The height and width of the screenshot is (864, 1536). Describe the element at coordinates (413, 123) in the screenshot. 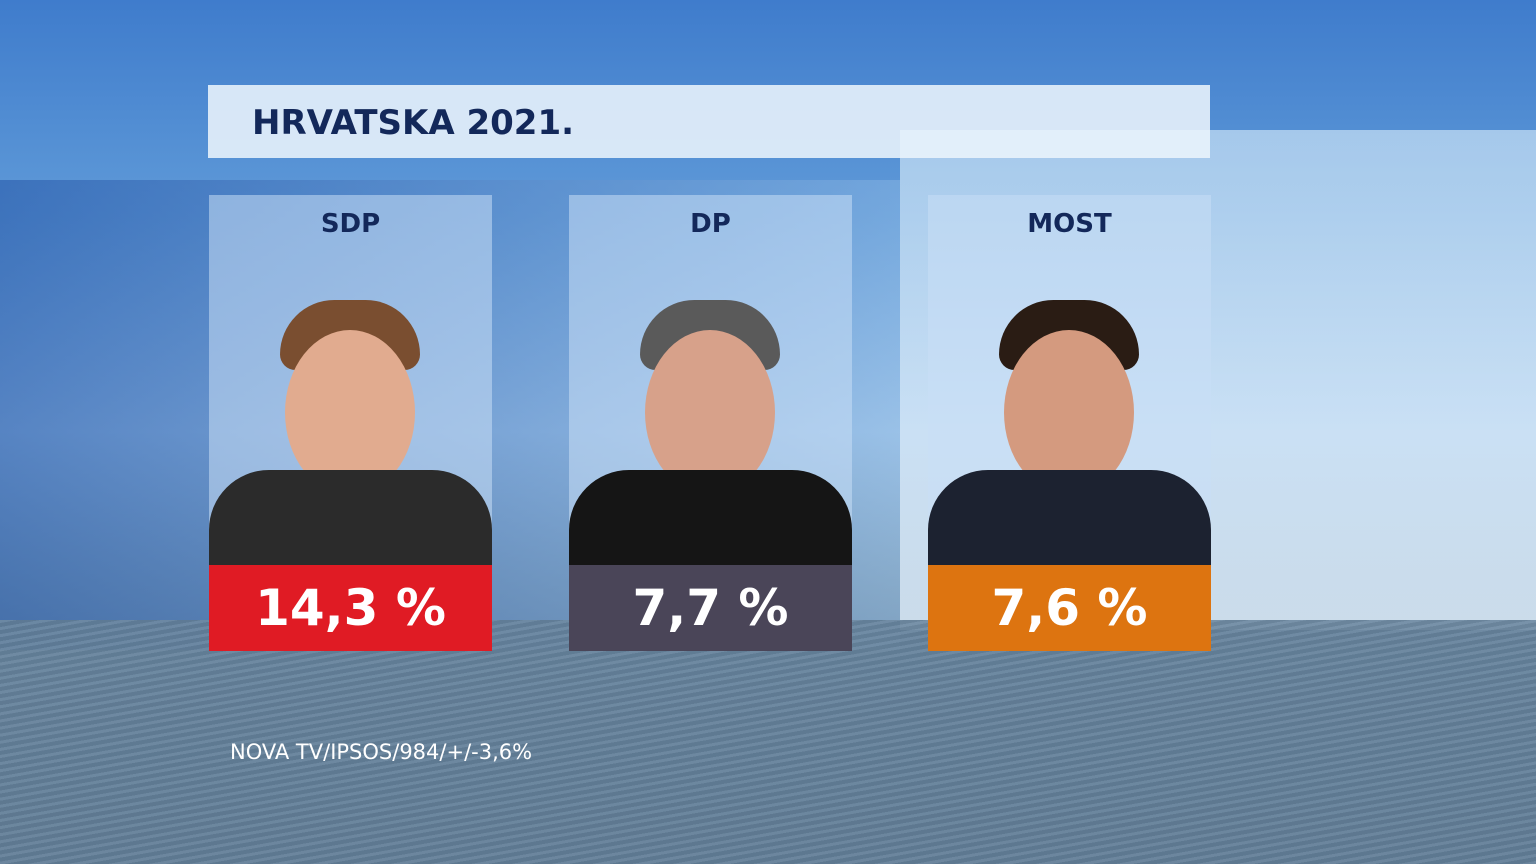

I see `page-title: HRVATSKA 2021.` at that location.